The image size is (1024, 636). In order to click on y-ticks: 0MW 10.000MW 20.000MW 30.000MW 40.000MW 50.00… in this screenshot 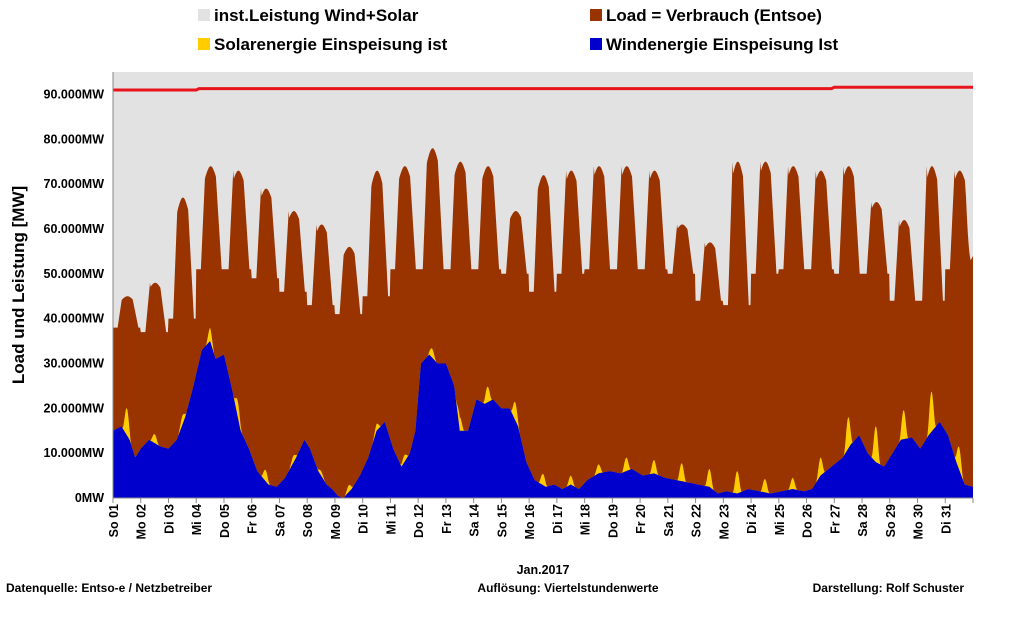, I will do `click(74, 296)`.